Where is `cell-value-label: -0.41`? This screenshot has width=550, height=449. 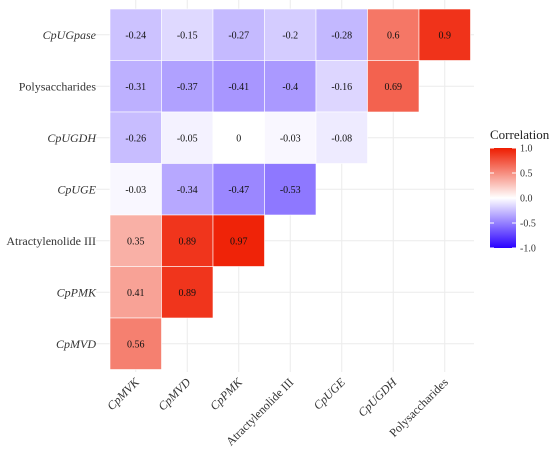 cell-value-label: -0.41 is located at coordinates (238, 87).